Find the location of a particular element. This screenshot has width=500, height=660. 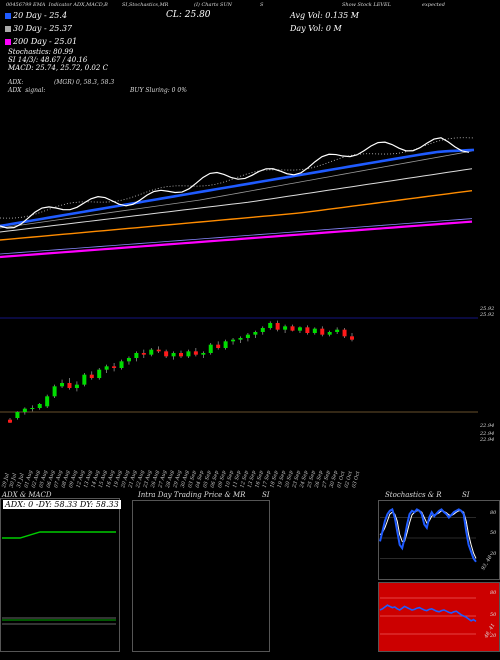

date-tick-label: 11 Sep is located at coordinates (237, 478).